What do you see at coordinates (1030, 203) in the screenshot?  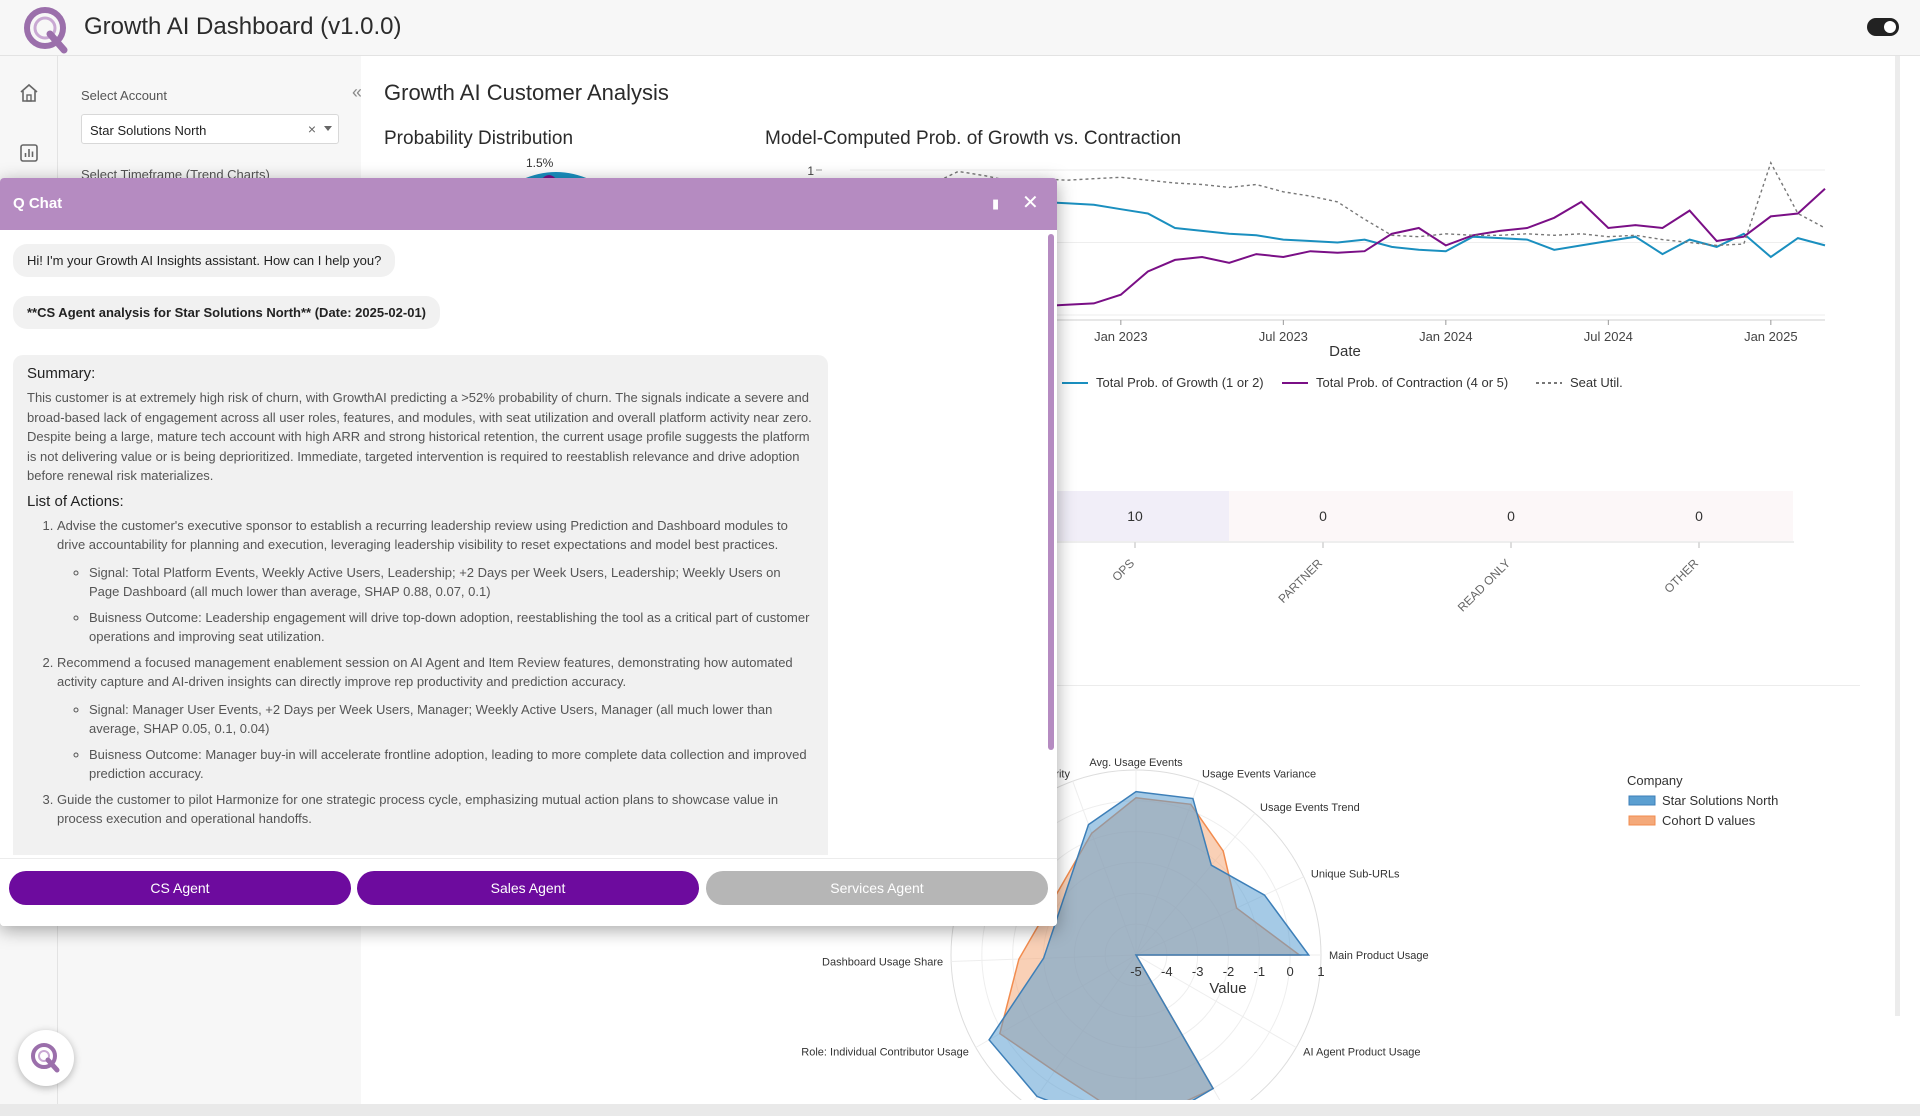 I see `close-icon: ✕` at bounding box center [1030, 203].